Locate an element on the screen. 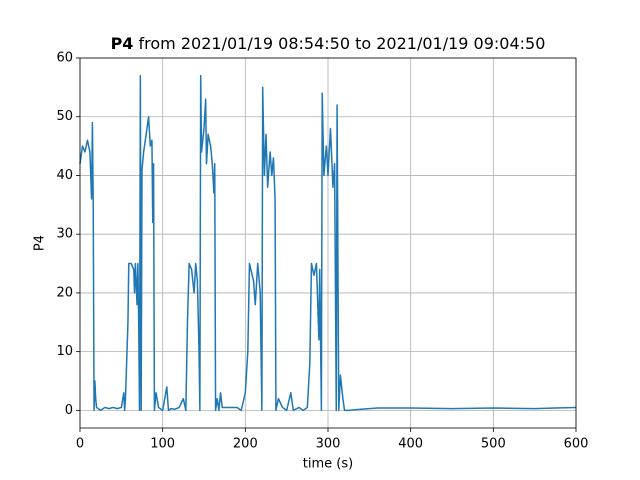  x-tick-label: 600 is located at coordinates (576, 444).